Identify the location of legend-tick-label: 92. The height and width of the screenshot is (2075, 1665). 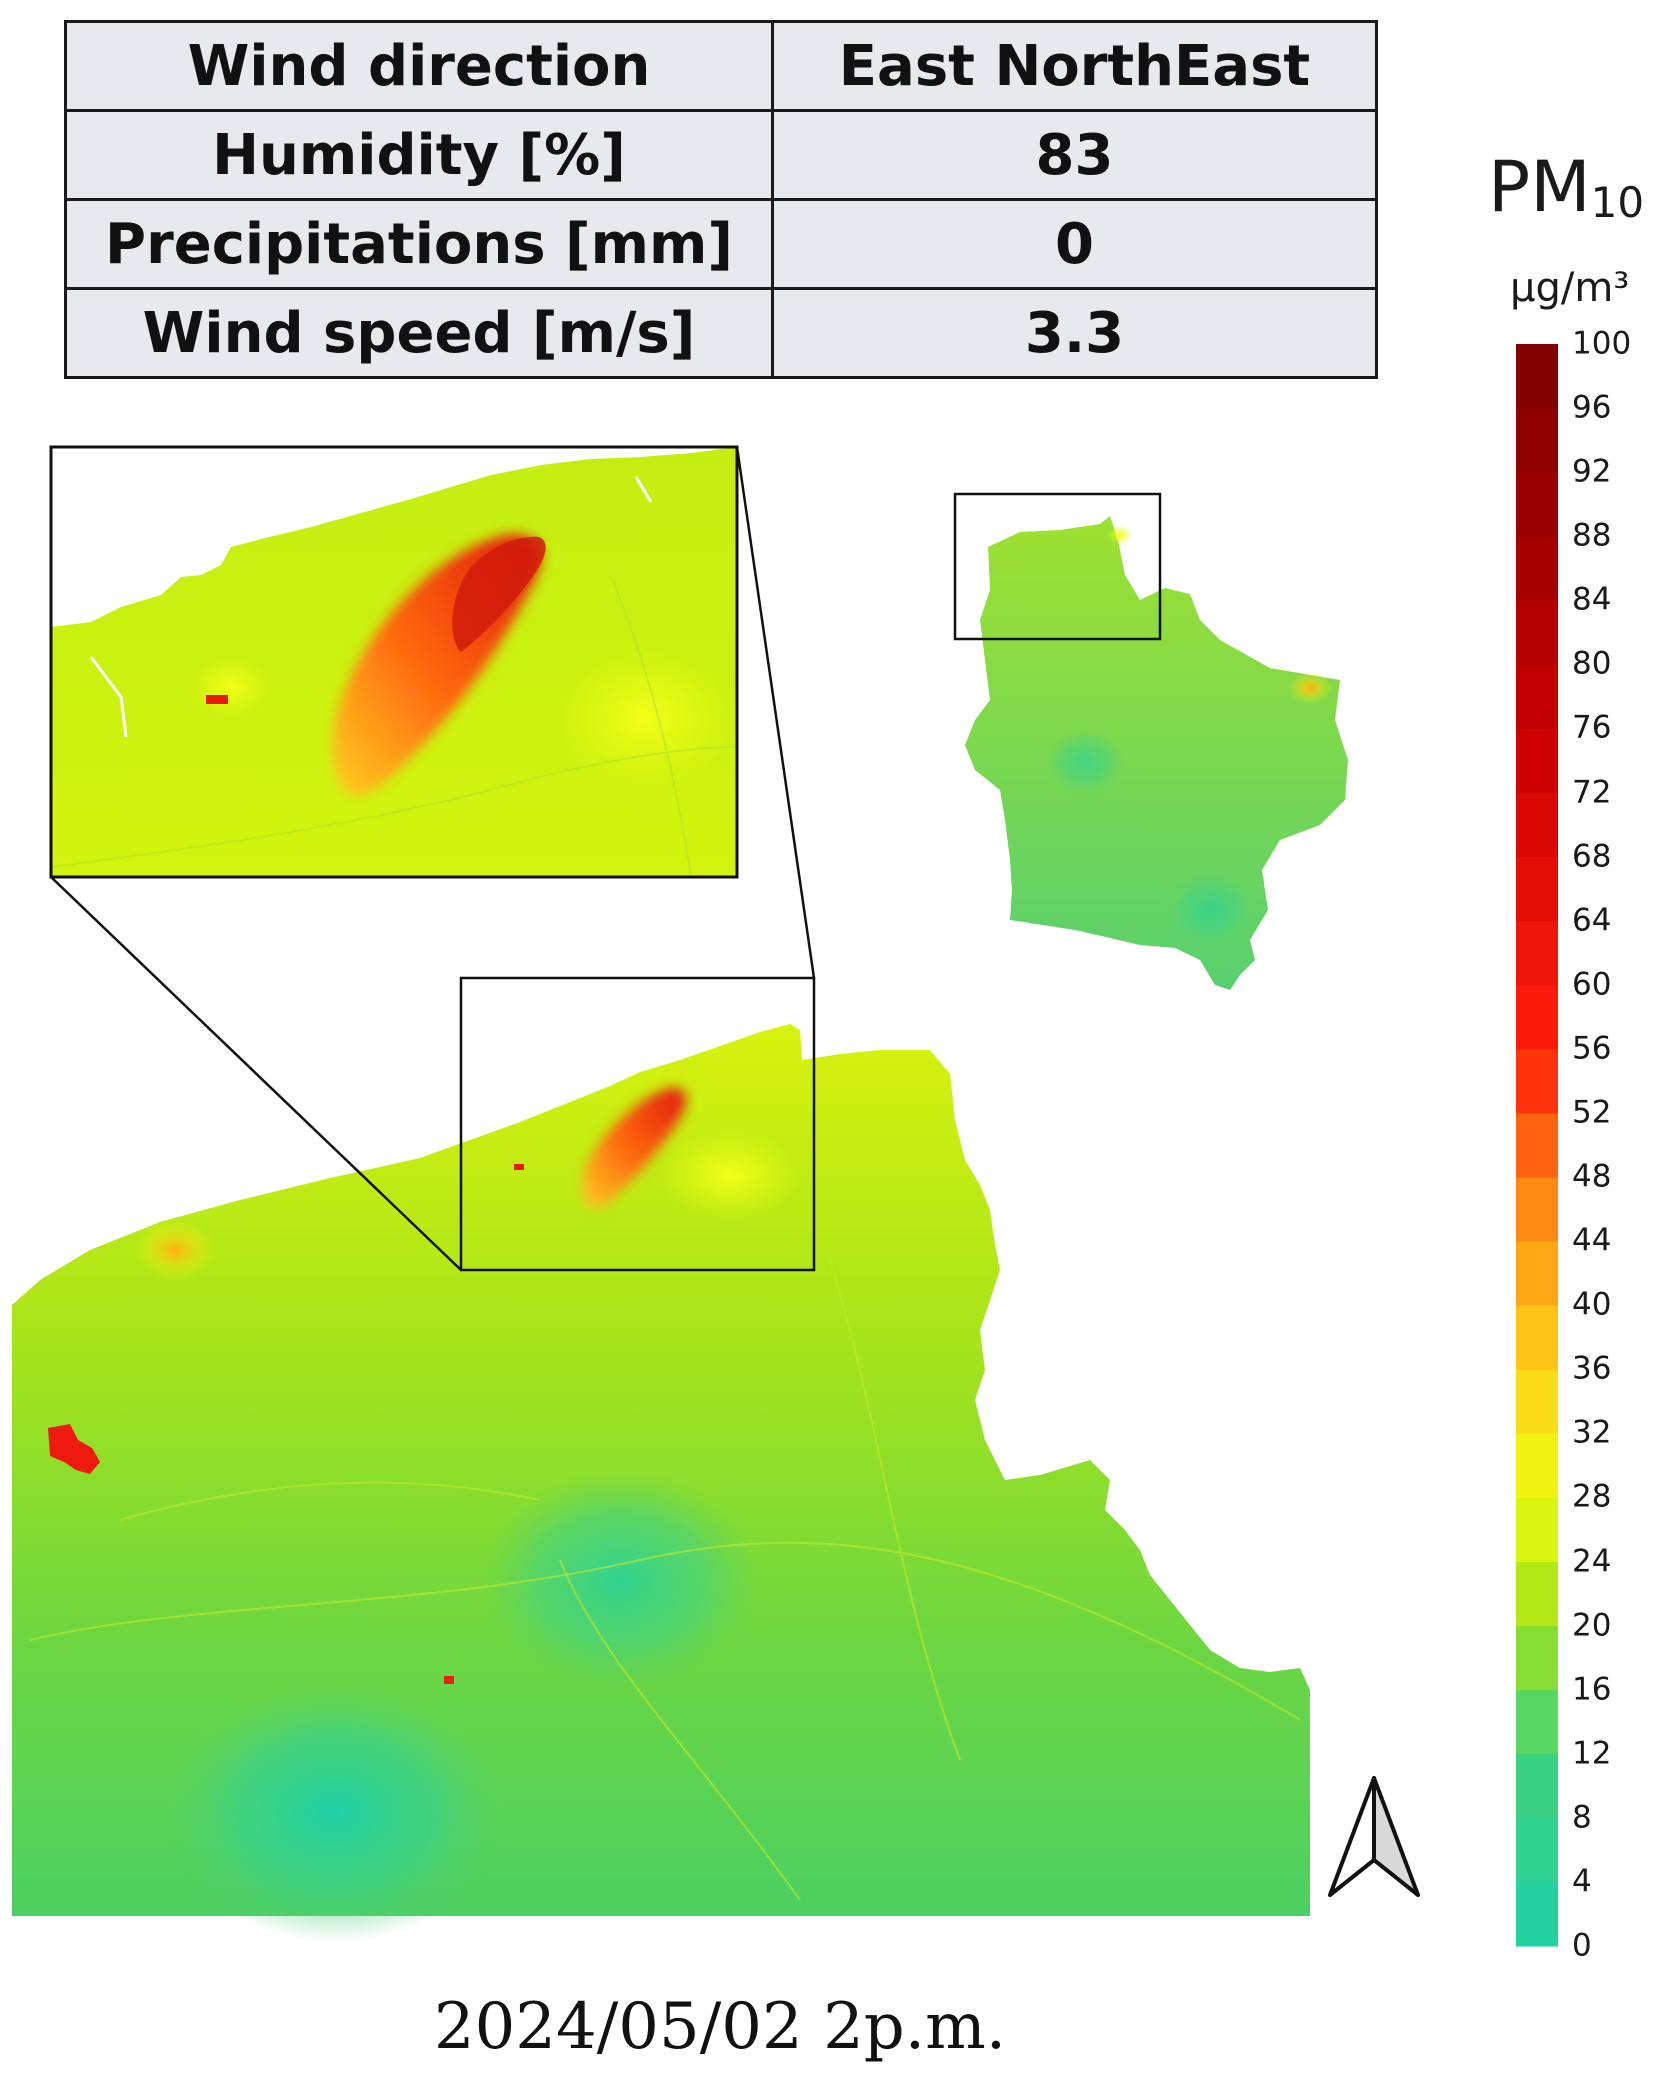
(1592, 471).